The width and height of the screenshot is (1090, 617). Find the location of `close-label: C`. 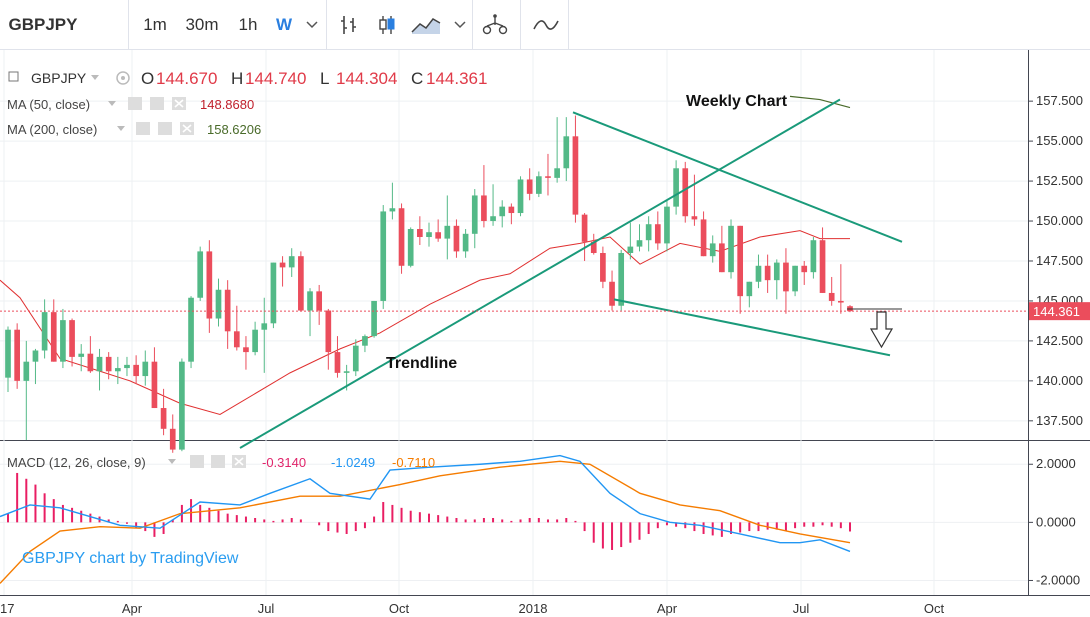

close-label: C is located at coordinates (417, 78).